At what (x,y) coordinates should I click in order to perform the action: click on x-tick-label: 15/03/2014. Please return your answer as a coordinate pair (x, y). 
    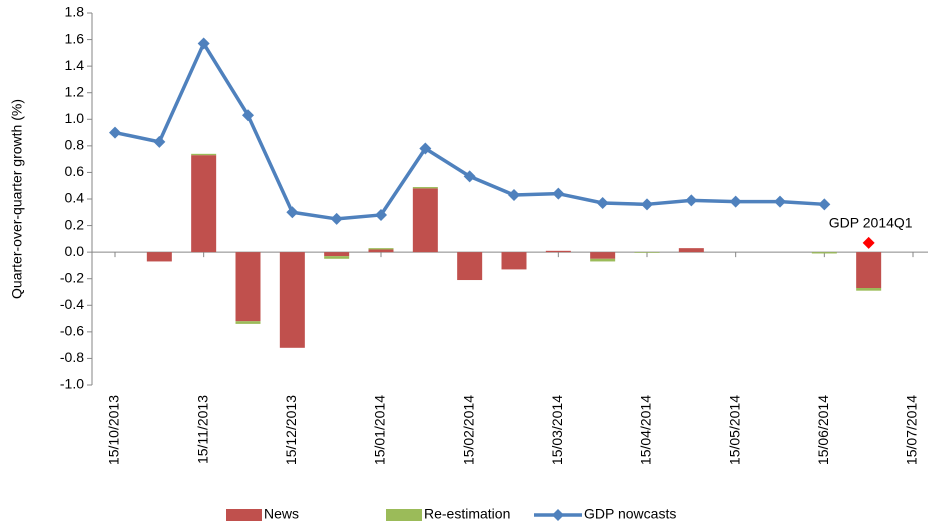
    Looking at the image, I should click on (557, 430).